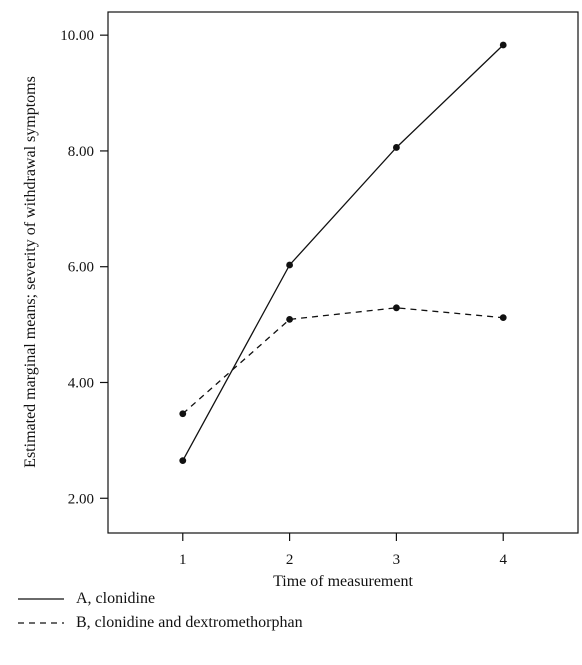  I want to click on legend-dashed-line-icon, so click(41, 623).